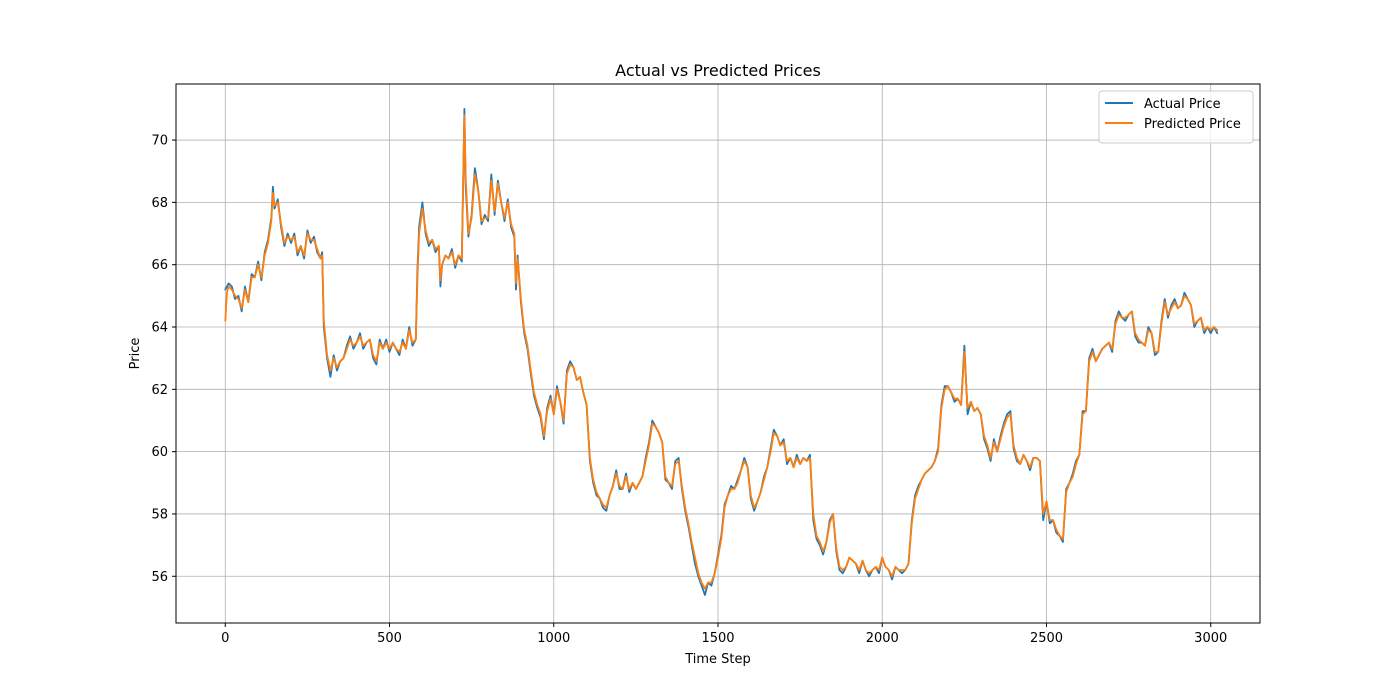 Image resolution: width=1400 pixels, height=700 pixels. What do you see at coordinates (159, 577) in the screenshot?
I see `y-tick-label: 56` at bounding box center [159, 577].